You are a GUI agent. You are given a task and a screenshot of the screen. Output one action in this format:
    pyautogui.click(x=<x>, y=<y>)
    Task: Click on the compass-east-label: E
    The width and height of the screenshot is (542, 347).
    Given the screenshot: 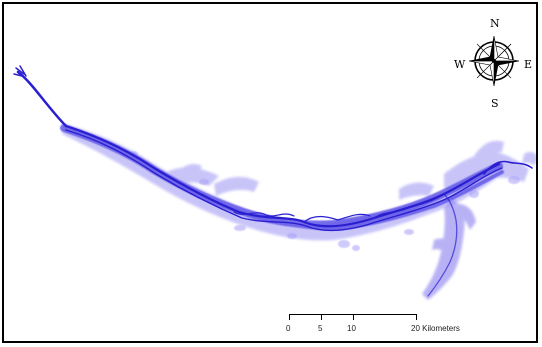 What is the action you would take?
    pyautogui.click(x=528, y=64)
    